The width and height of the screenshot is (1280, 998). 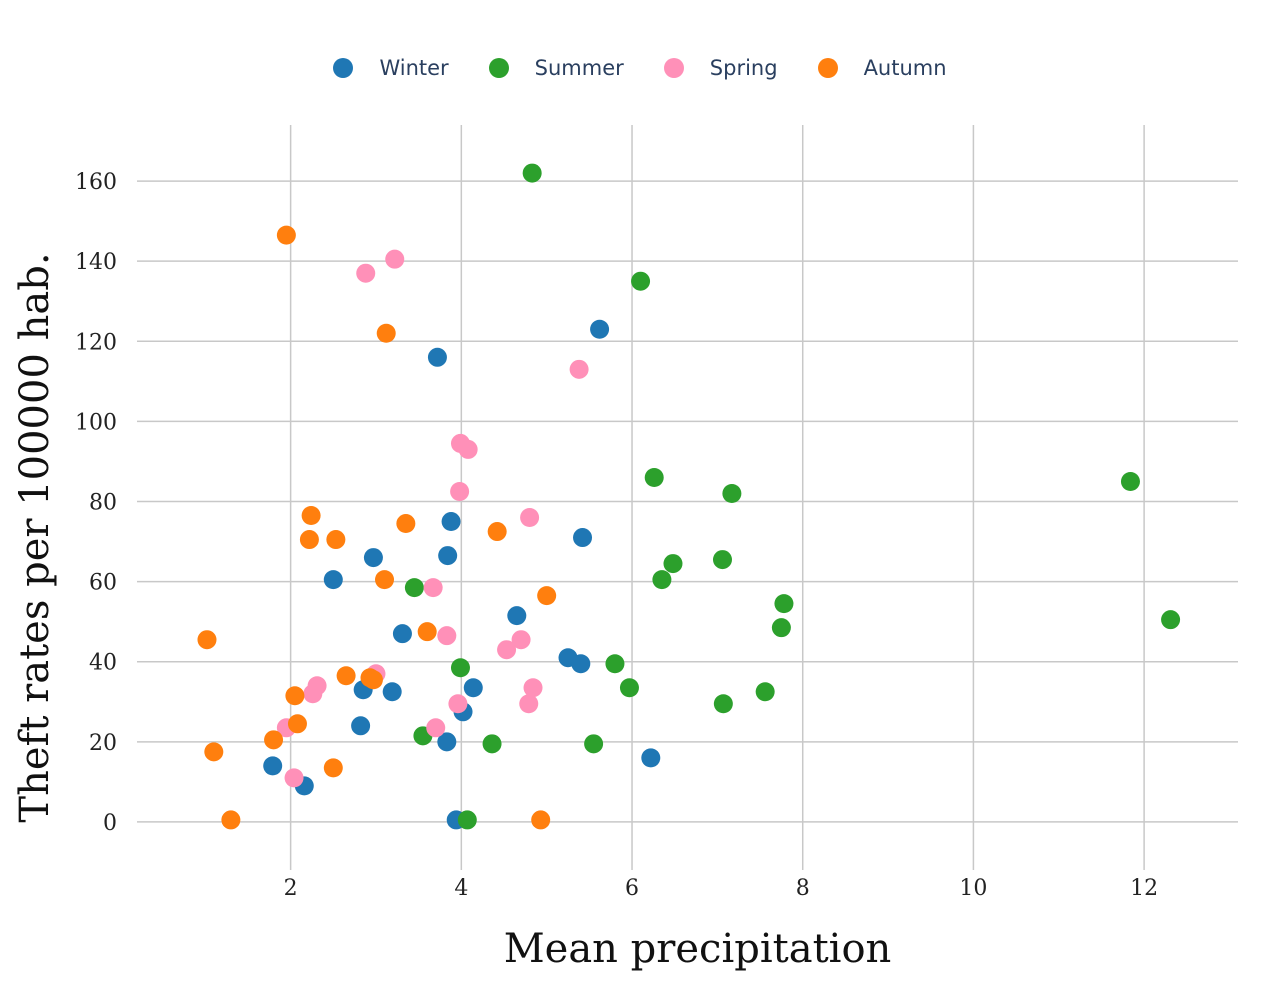 What do you see at coordinates (673, 68) in the screenshot?
I see `legend-swatch-spring` at bounding box center [673, 68].